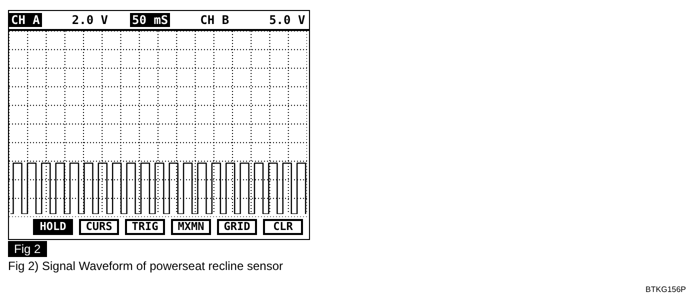 This screenshot has width=694, height=303. Describe the element at coordinates (666, 289) in the screenshot. I see `text: BTKG156P` at that location.